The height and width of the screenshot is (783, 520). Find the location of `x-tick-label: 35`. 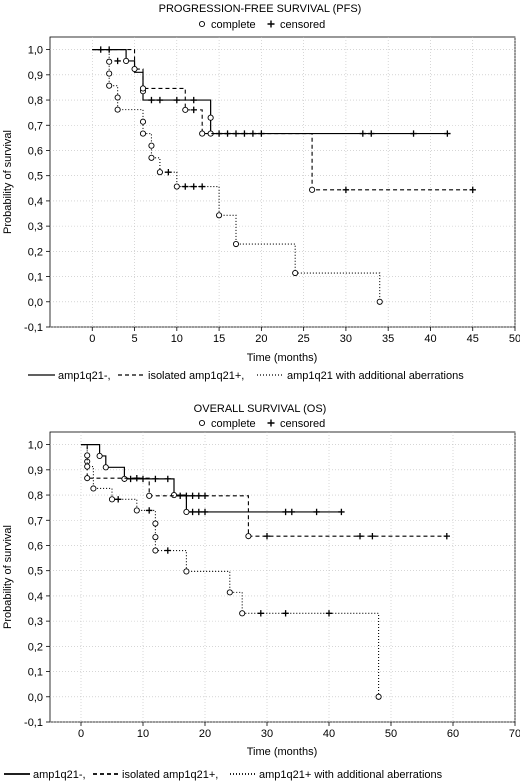

x-tick-label: 35 is located at coordinates (388, 339).